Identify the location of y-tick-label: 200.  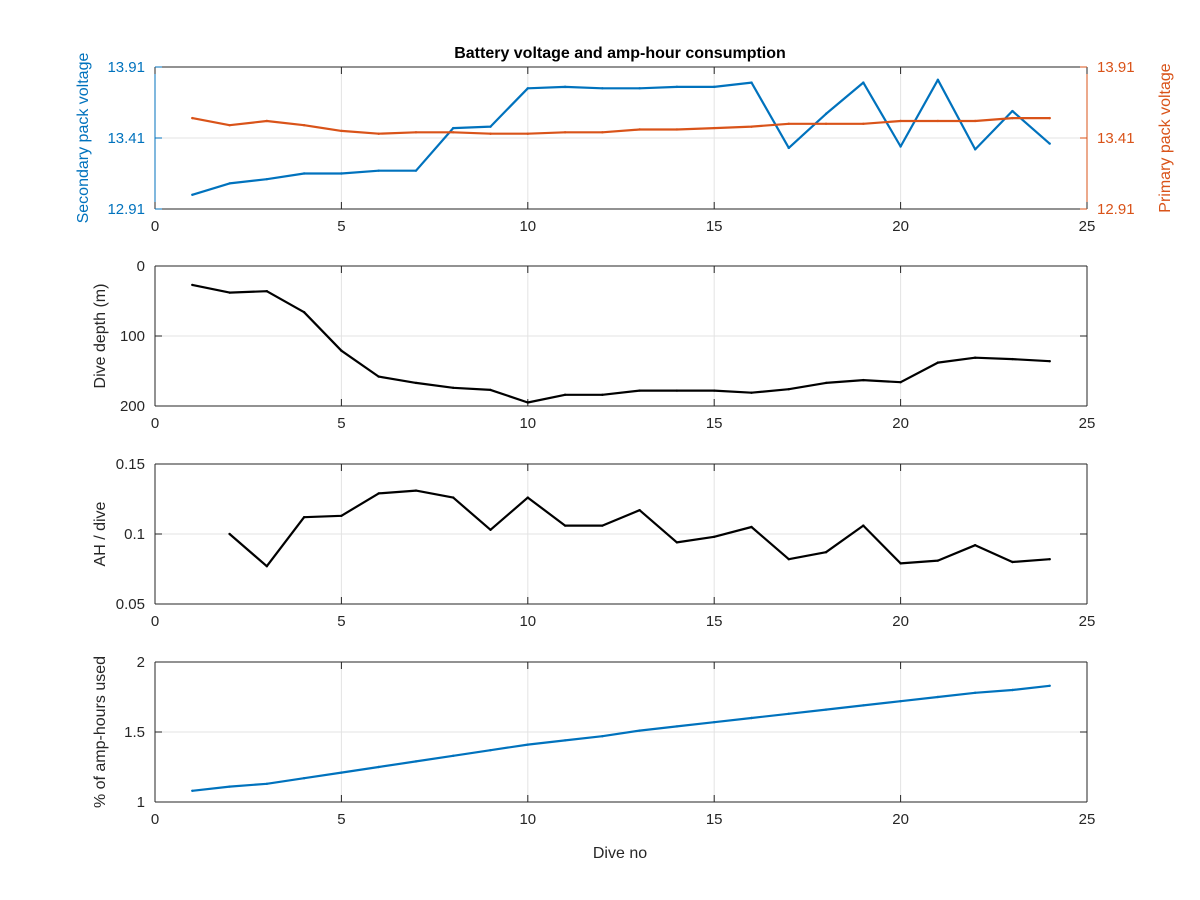
(132, 406).